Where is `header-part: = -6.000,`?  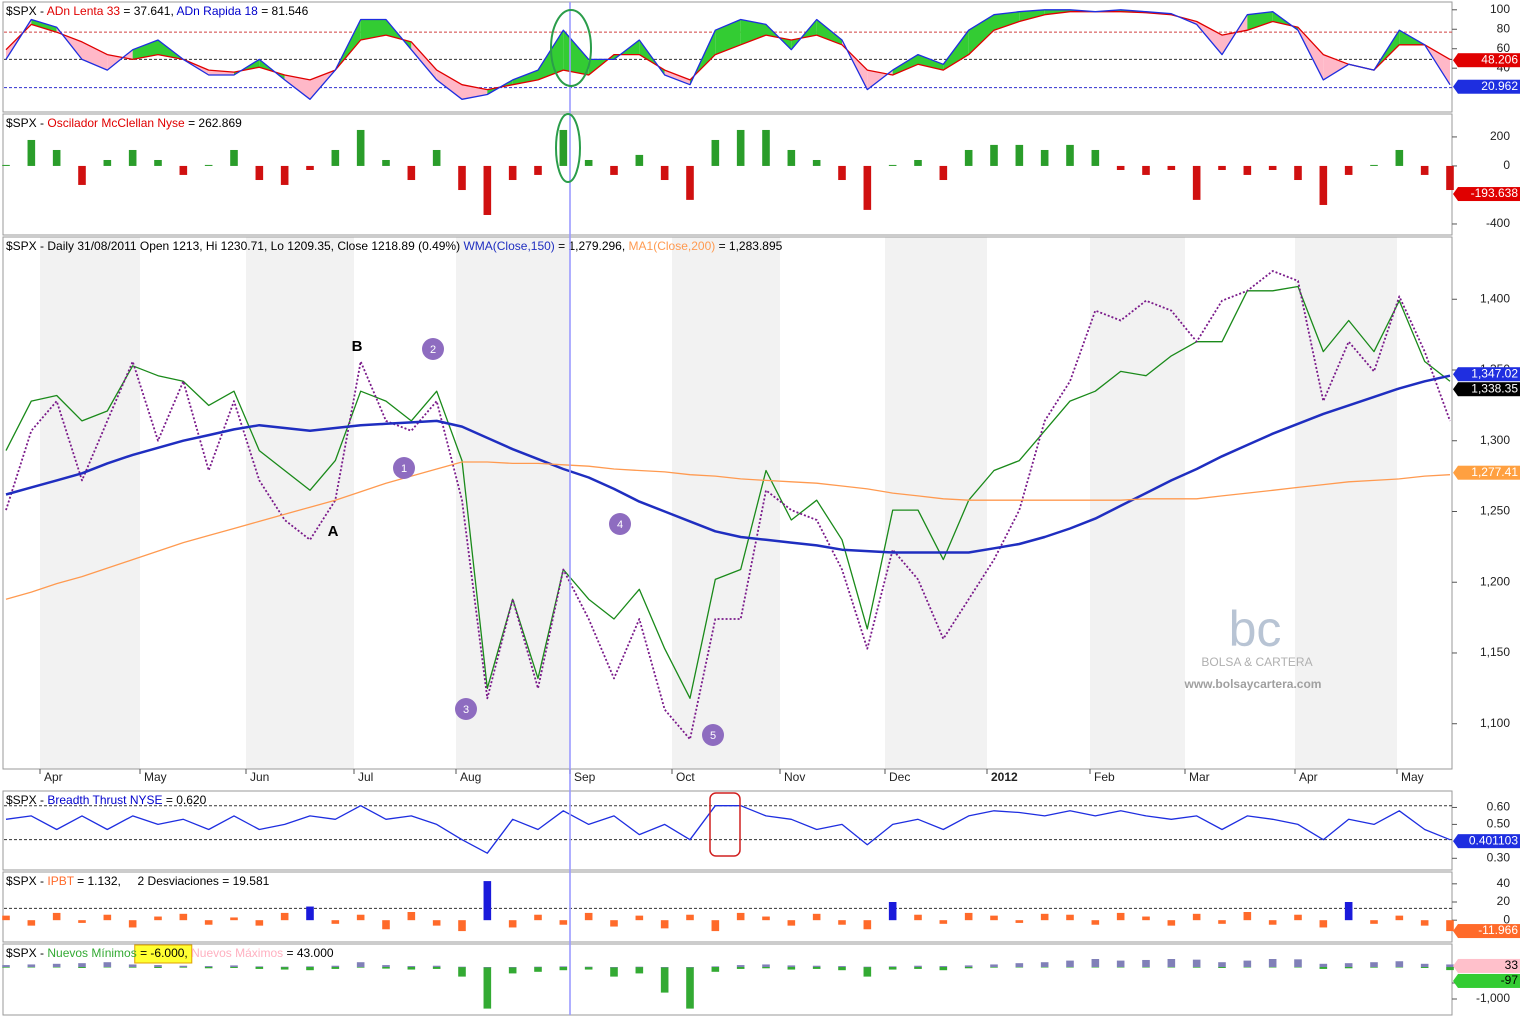 header-part: = -6.000, is located at coordinates (162, 953).